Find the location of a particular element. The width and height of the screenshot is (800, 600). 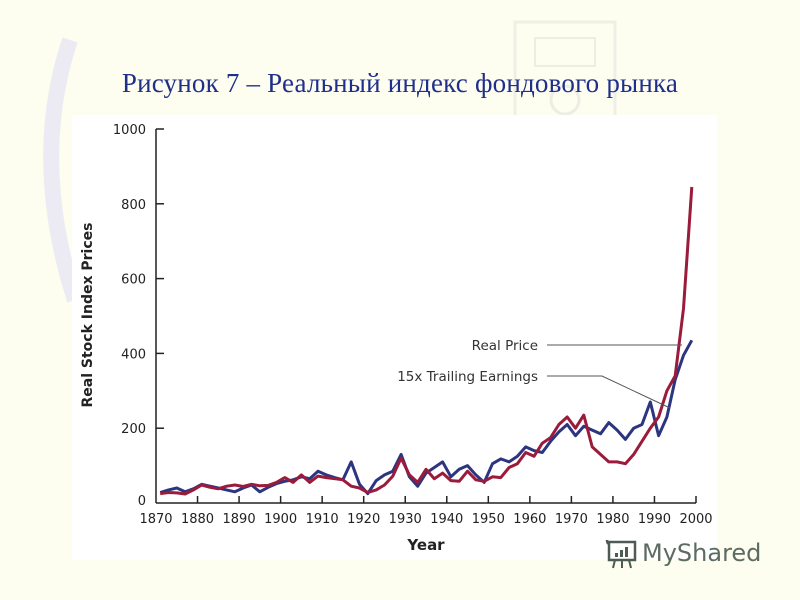

y-tick-label: 600 is located at coordinates (133, 280).